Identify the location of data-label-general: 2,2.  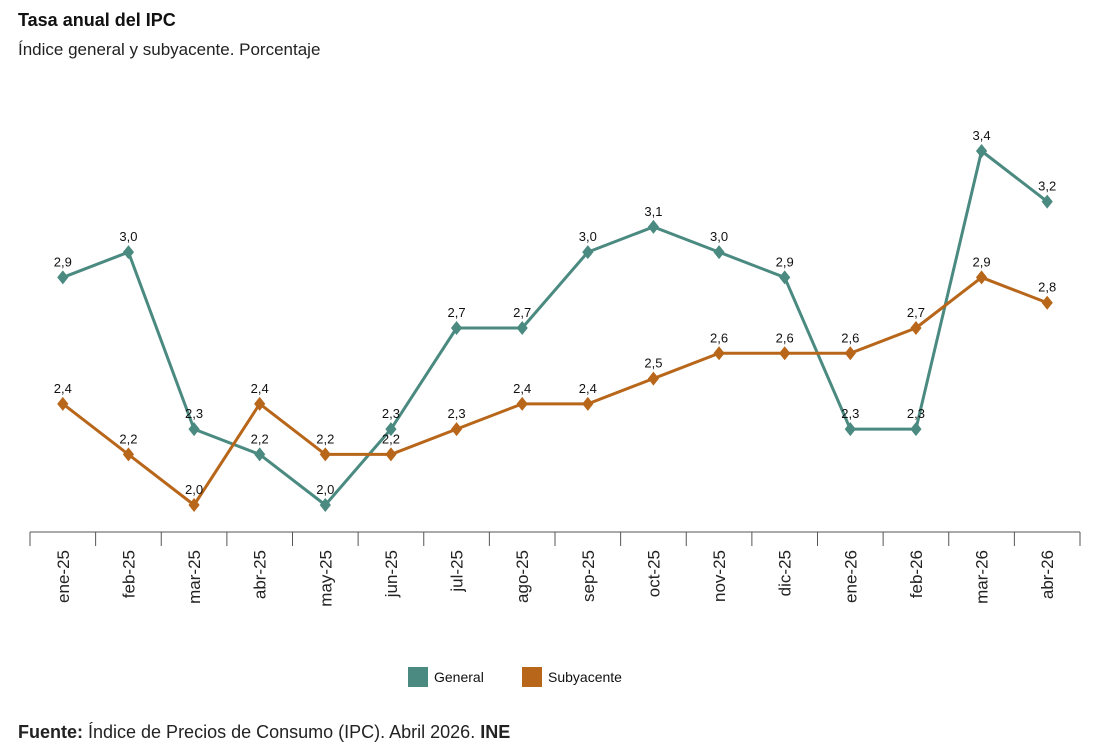
(260, 438).